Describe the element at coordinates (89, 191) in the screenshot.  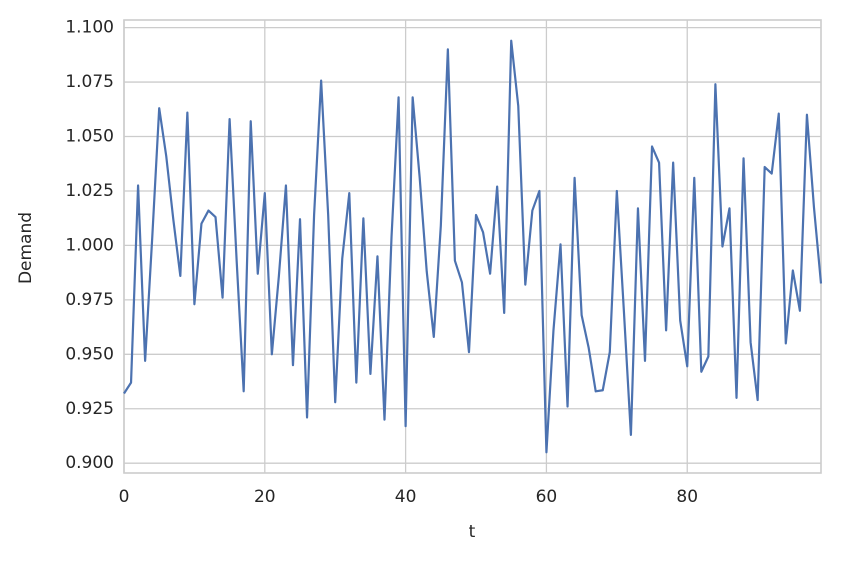
I see `y-tick-label: 1.025` at that location.